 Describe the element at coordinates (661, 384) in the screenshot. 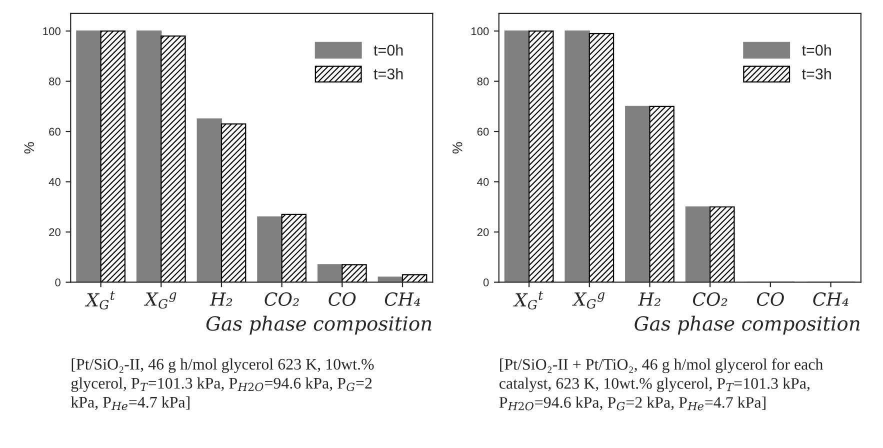

I see `text: [Pt/SiO₂-II + Pt/TiO₂, 46 g h/mol glycerol for each catalyst, 623 K, 10wt.% glycerol, P$_{T}$=101.3 kPa, P$_{H2O}$=94.6 kPa, P$_{G}$=2 kPa, P$_{He}$=4.7 kPa]` at that location.